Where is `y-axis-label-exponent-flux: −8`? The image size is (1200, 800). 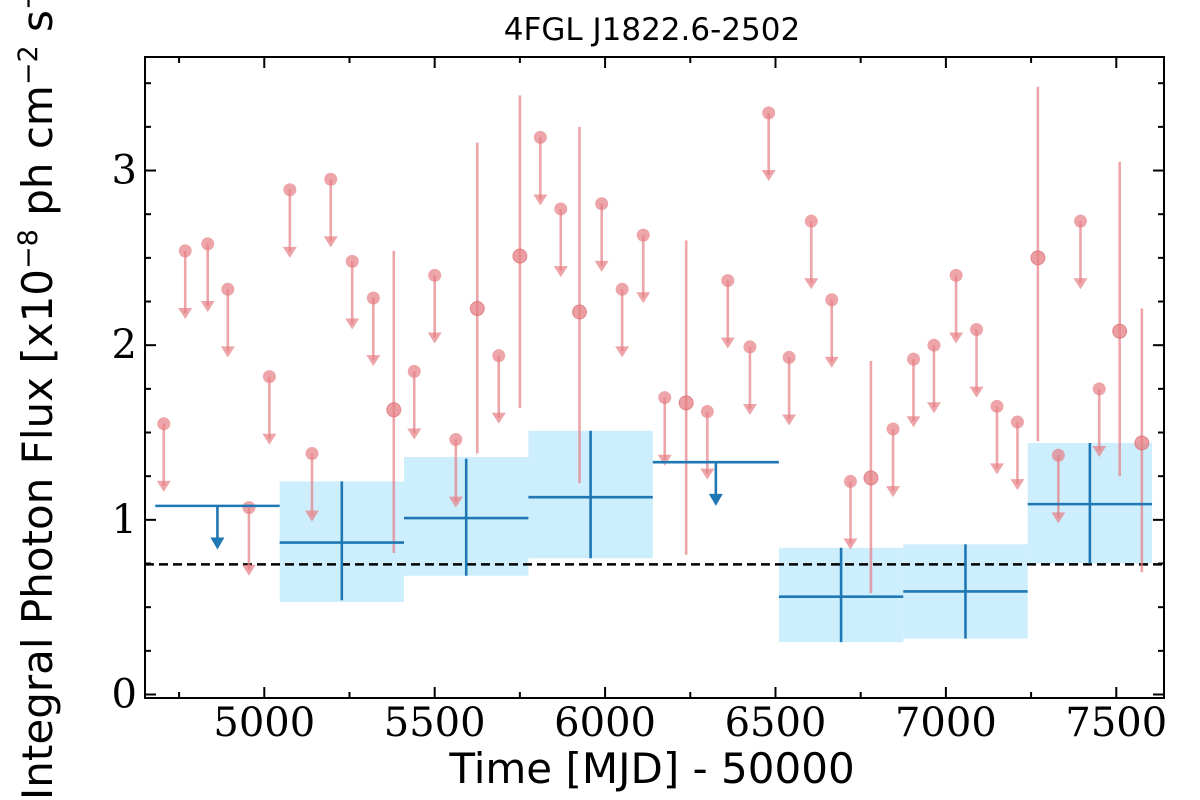 y-axis-label-exponent-flux: −8 is located at coordinates (28, 249).